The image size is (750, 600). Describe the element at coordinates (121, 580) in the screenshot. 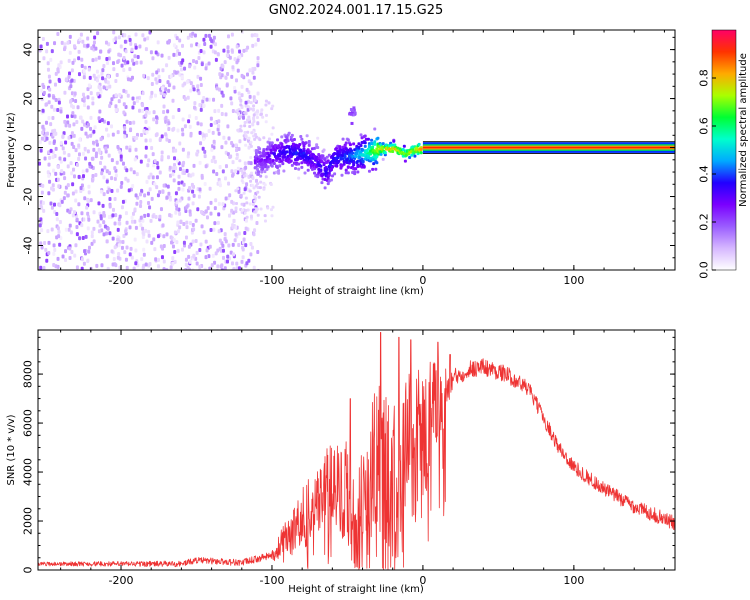

I see `snr-x-tick-label: -200` at that location.